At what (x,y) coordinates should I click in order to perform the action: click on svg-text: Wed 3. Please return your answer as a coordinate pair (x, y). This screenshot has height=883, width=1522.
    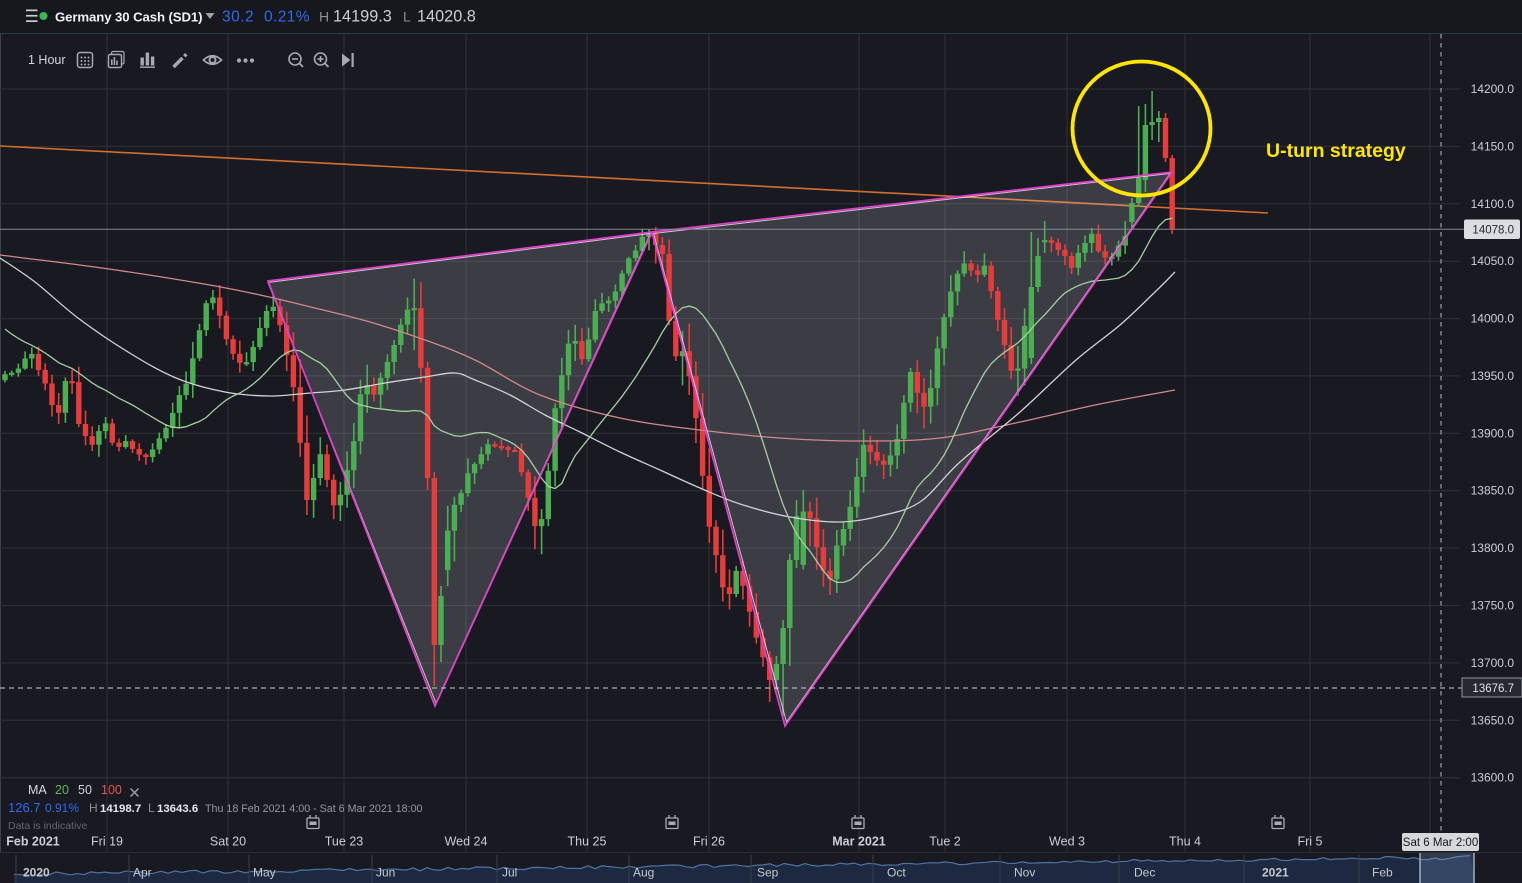
    Looking at the image, I should click on (1067, 842).